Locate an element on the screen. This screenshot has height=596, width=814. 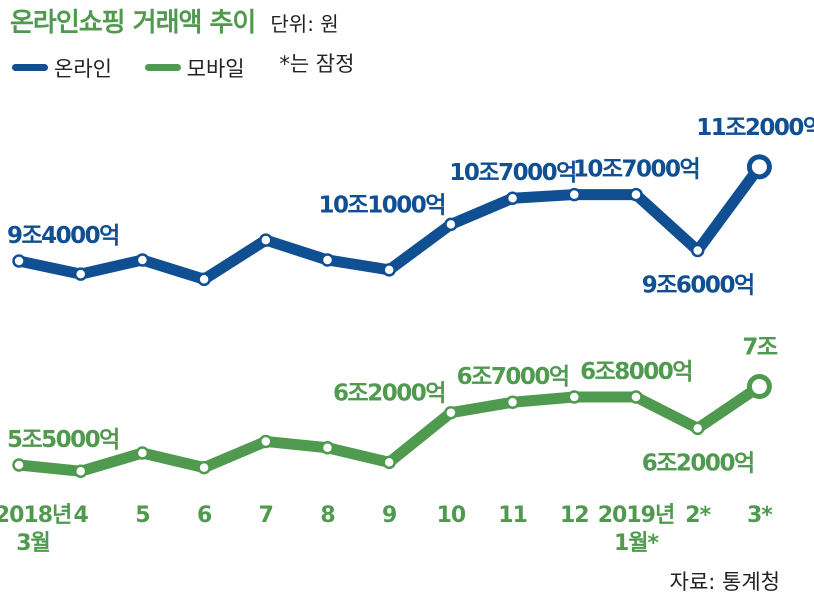
legend-swatch-online is located at coordinates (30, 67).